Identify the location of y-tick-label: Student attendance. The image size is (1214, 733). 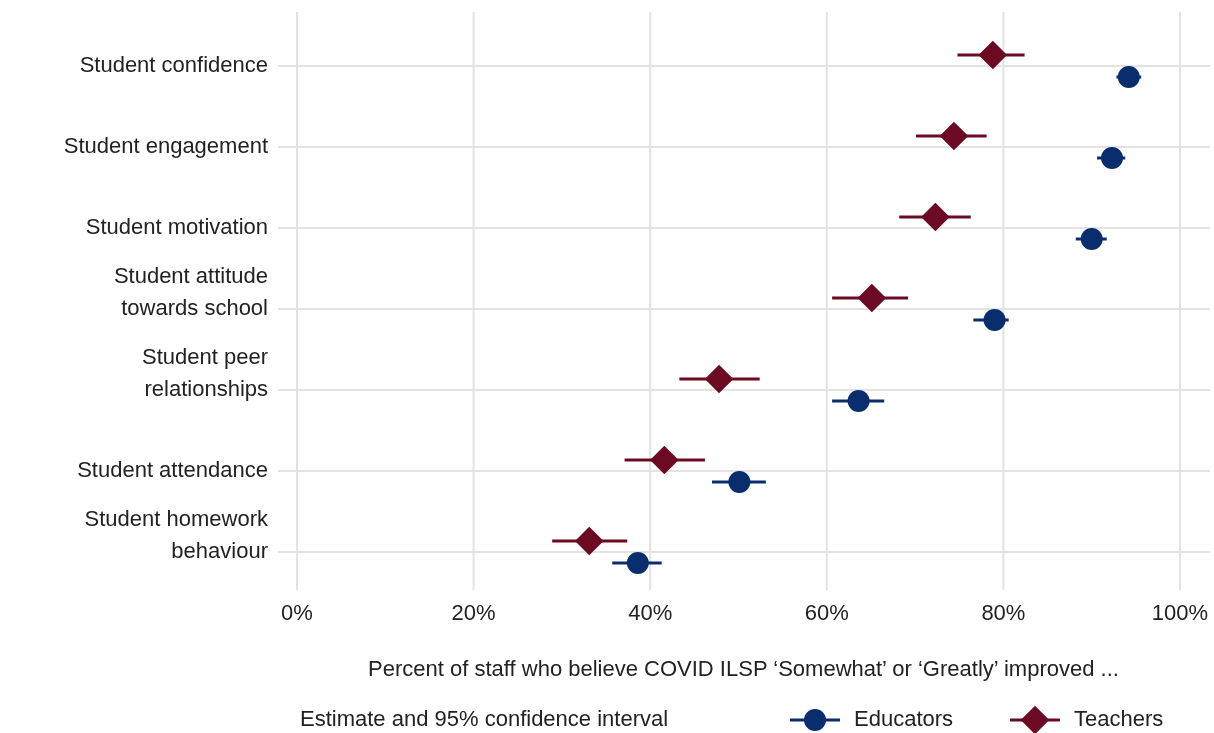
(172, 469).